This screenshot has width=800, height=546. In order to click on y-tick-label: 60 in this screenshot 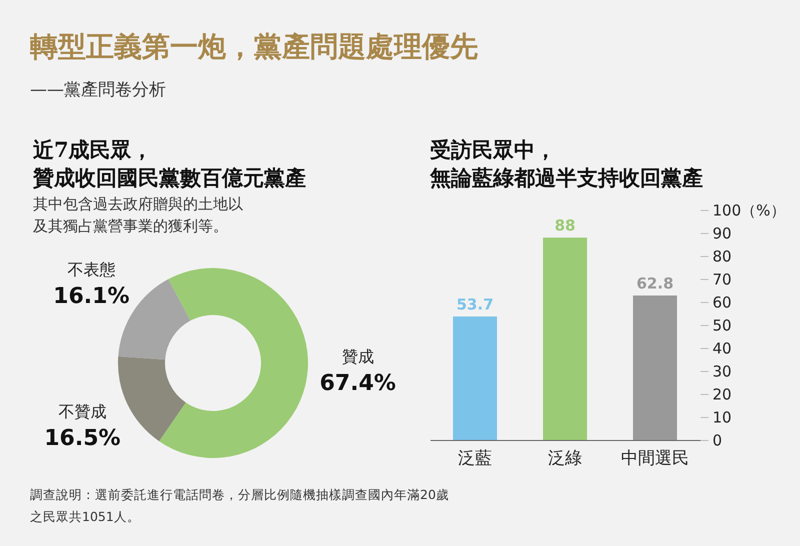, I will do `click(722, 303)`.